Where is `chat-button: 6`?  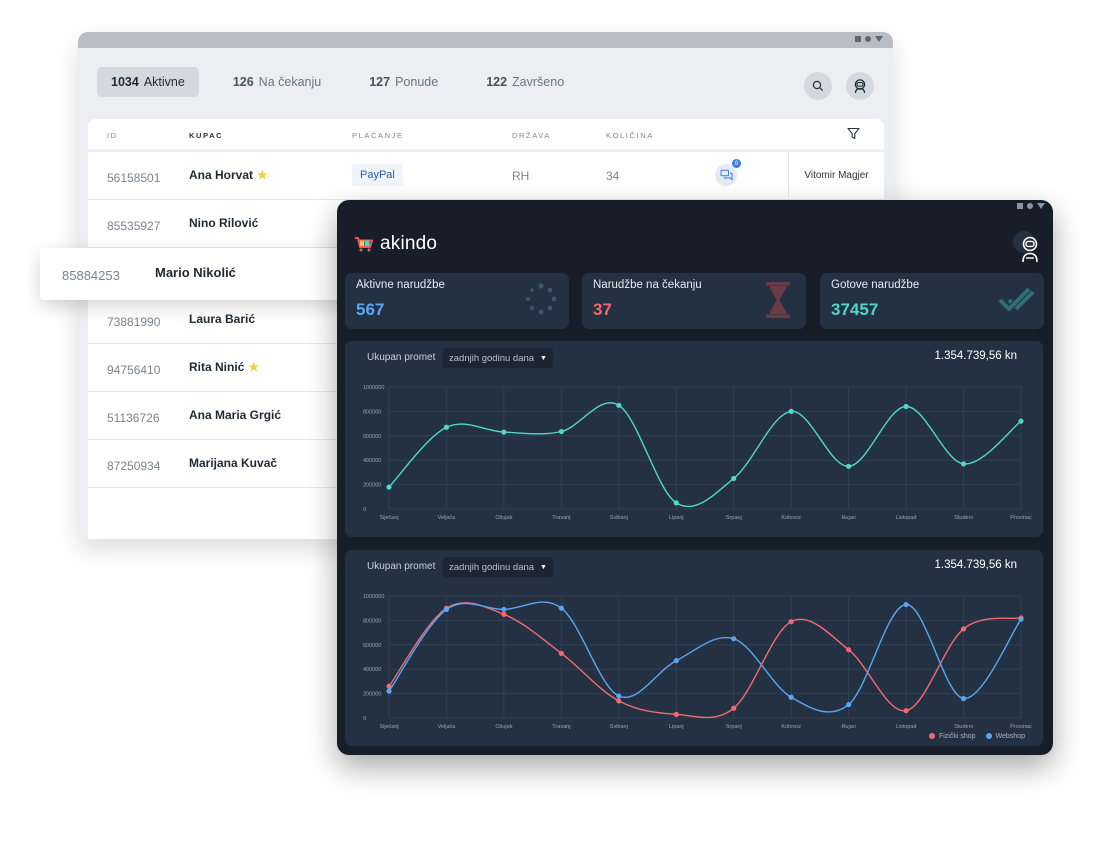 chat-button: 6 is located at coordinates (728, 172).